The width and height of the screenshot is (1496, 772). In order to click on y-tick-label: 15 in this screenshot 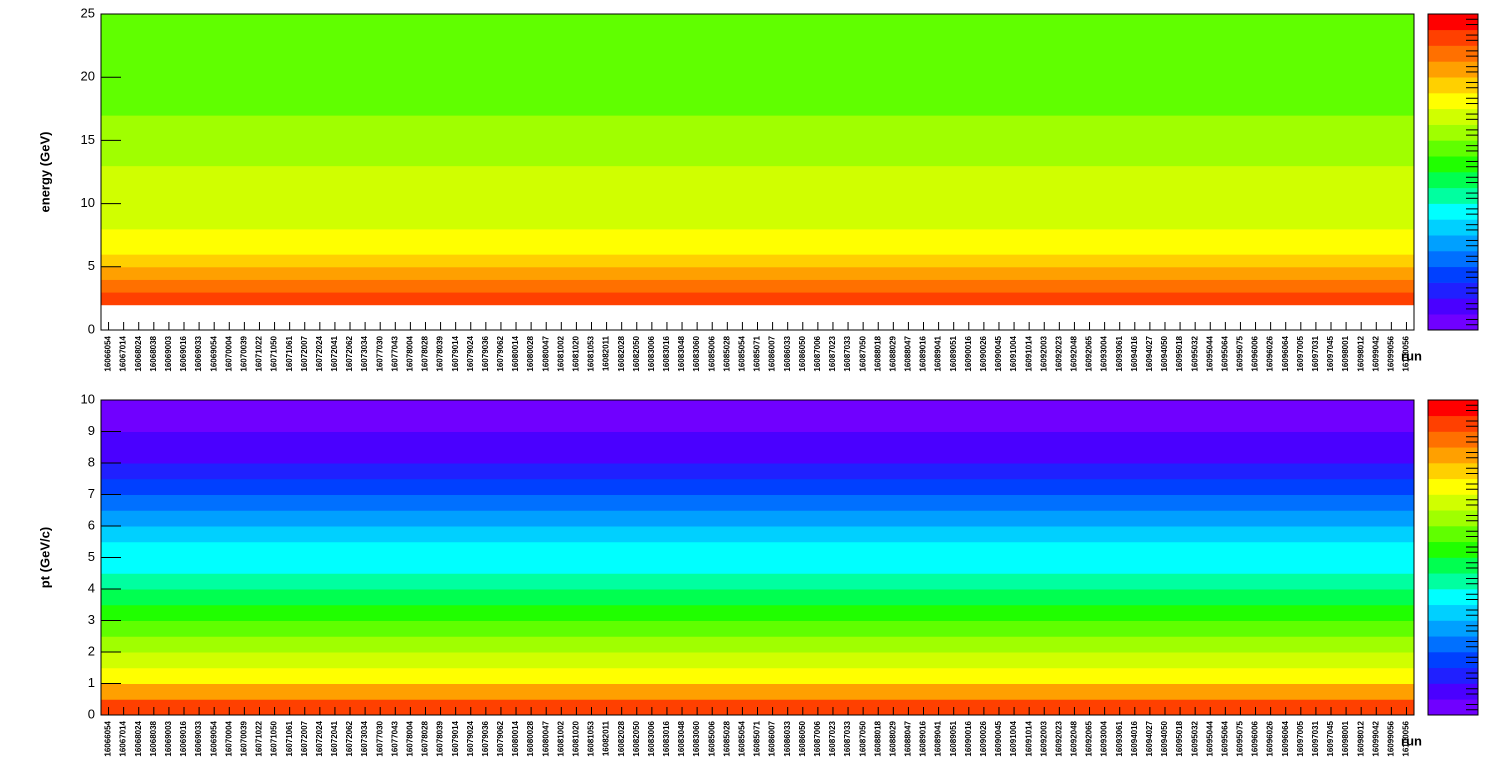, I will do `click(88, 139)`.